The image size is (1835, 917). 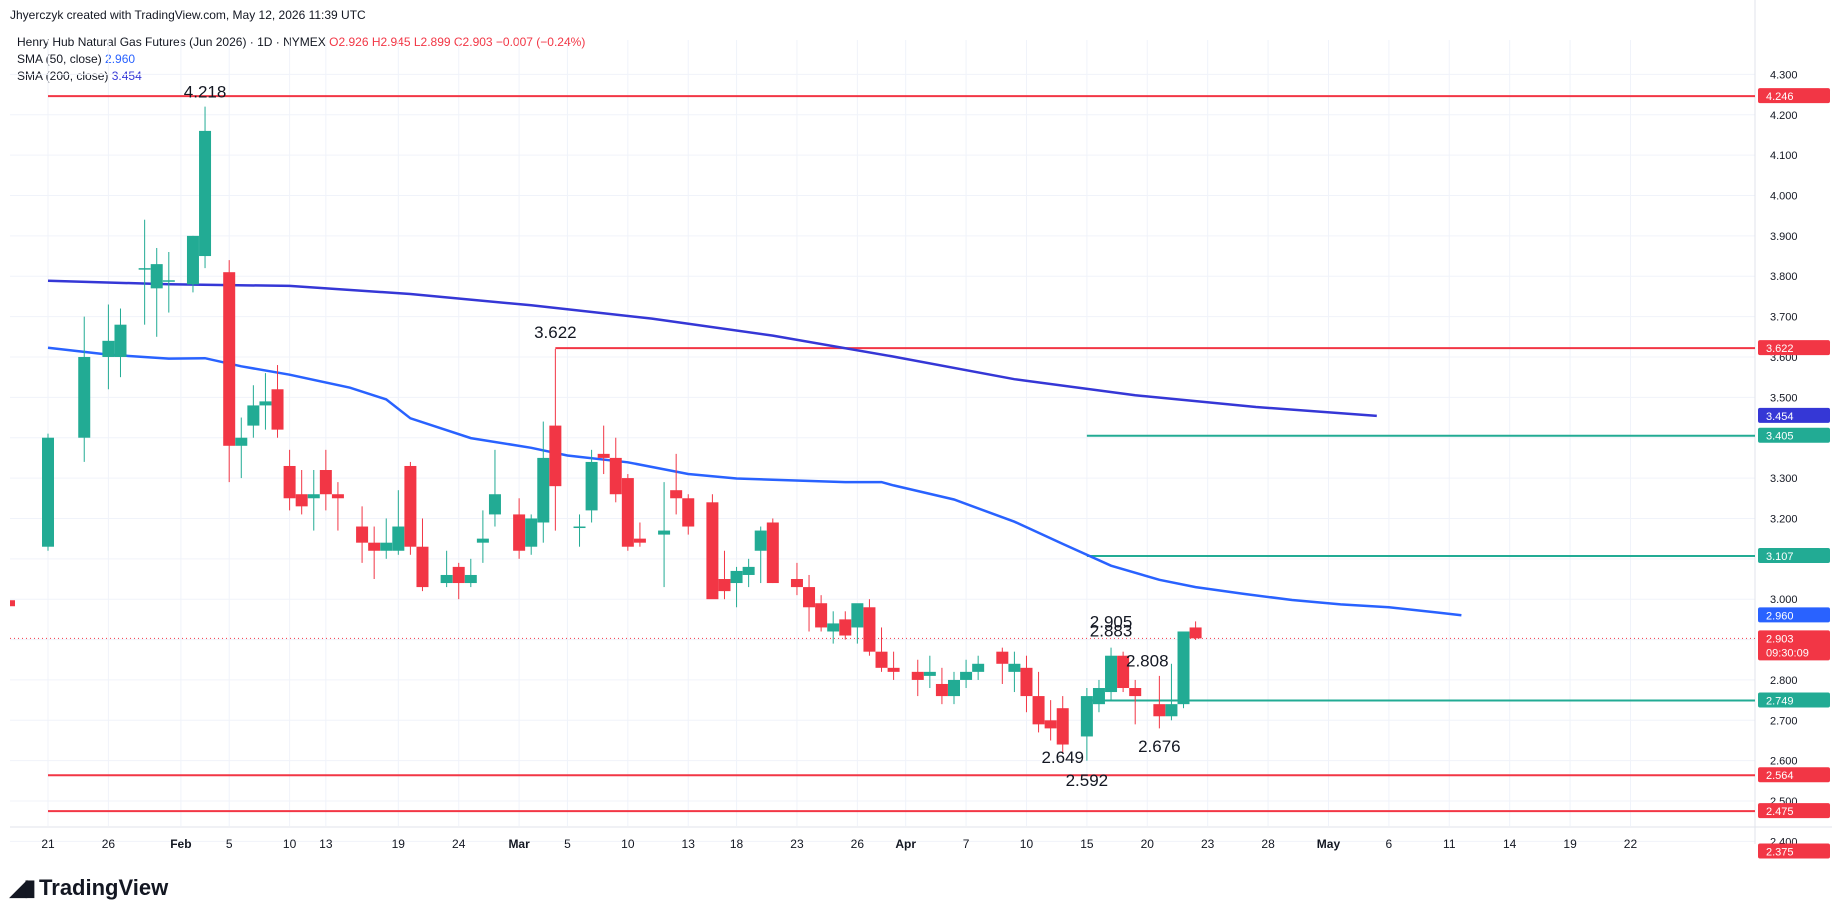 What do you see at coordinates (1784, 398) in the screenshot?
I see `y-tick-label: 3.500` at bounding box center [1784, 398].